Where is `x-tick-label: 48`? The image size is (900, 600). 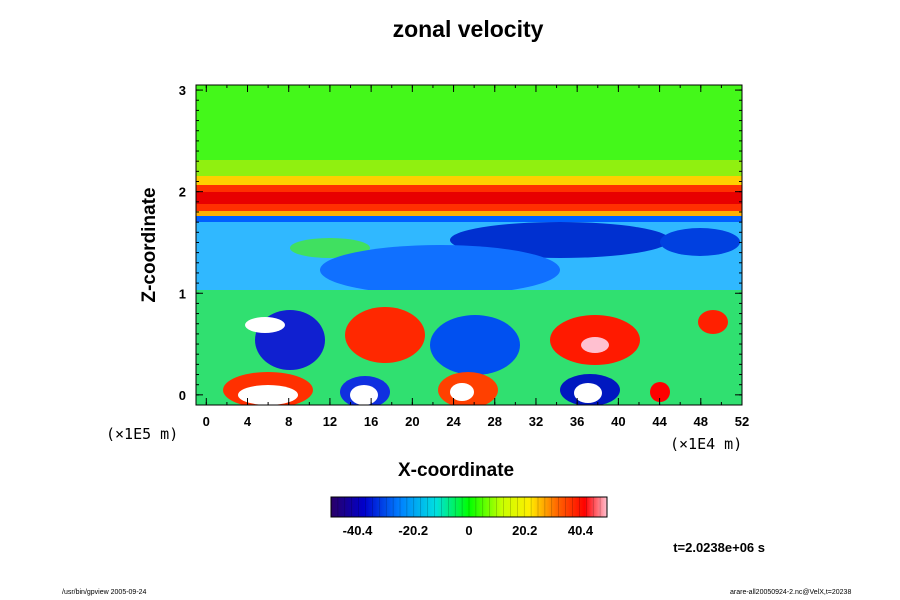
x-tick-label: 48 is located at coordinates (701, 421).